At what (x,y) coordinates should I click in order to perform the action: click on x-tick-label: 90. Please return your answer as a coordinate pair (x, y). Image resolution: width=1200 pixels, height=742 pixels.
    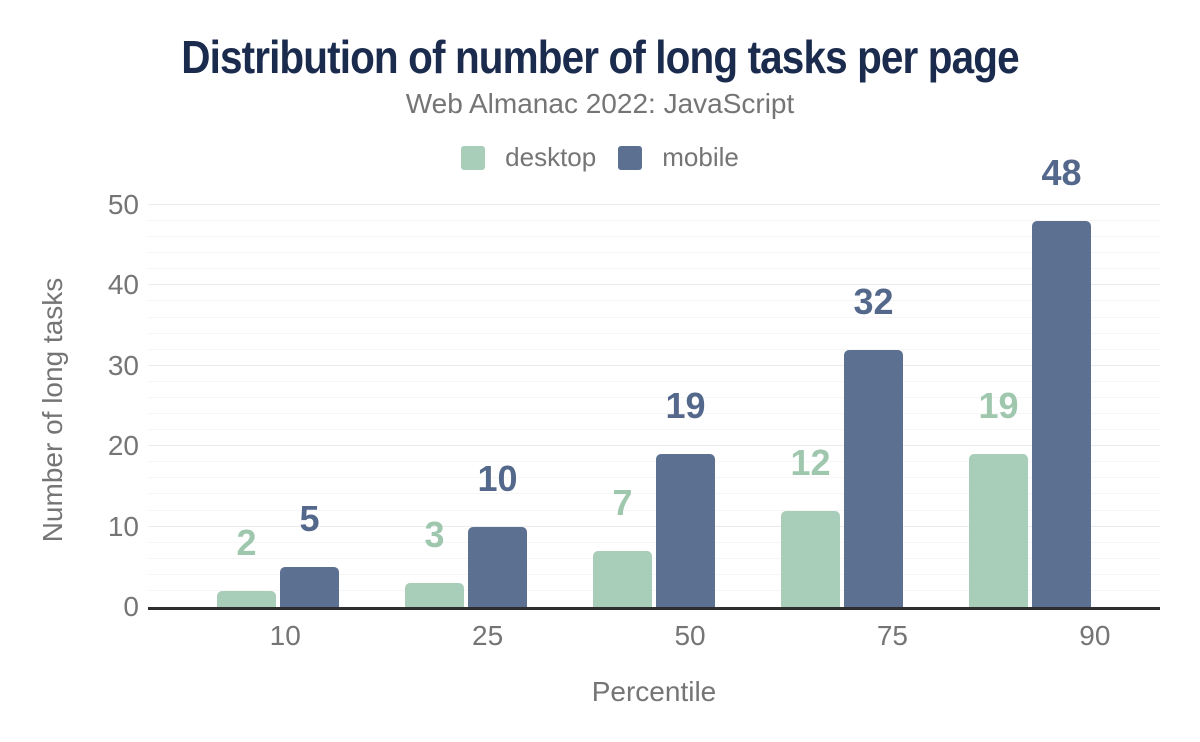
    Looking at the image, I should click on (1095, 635).